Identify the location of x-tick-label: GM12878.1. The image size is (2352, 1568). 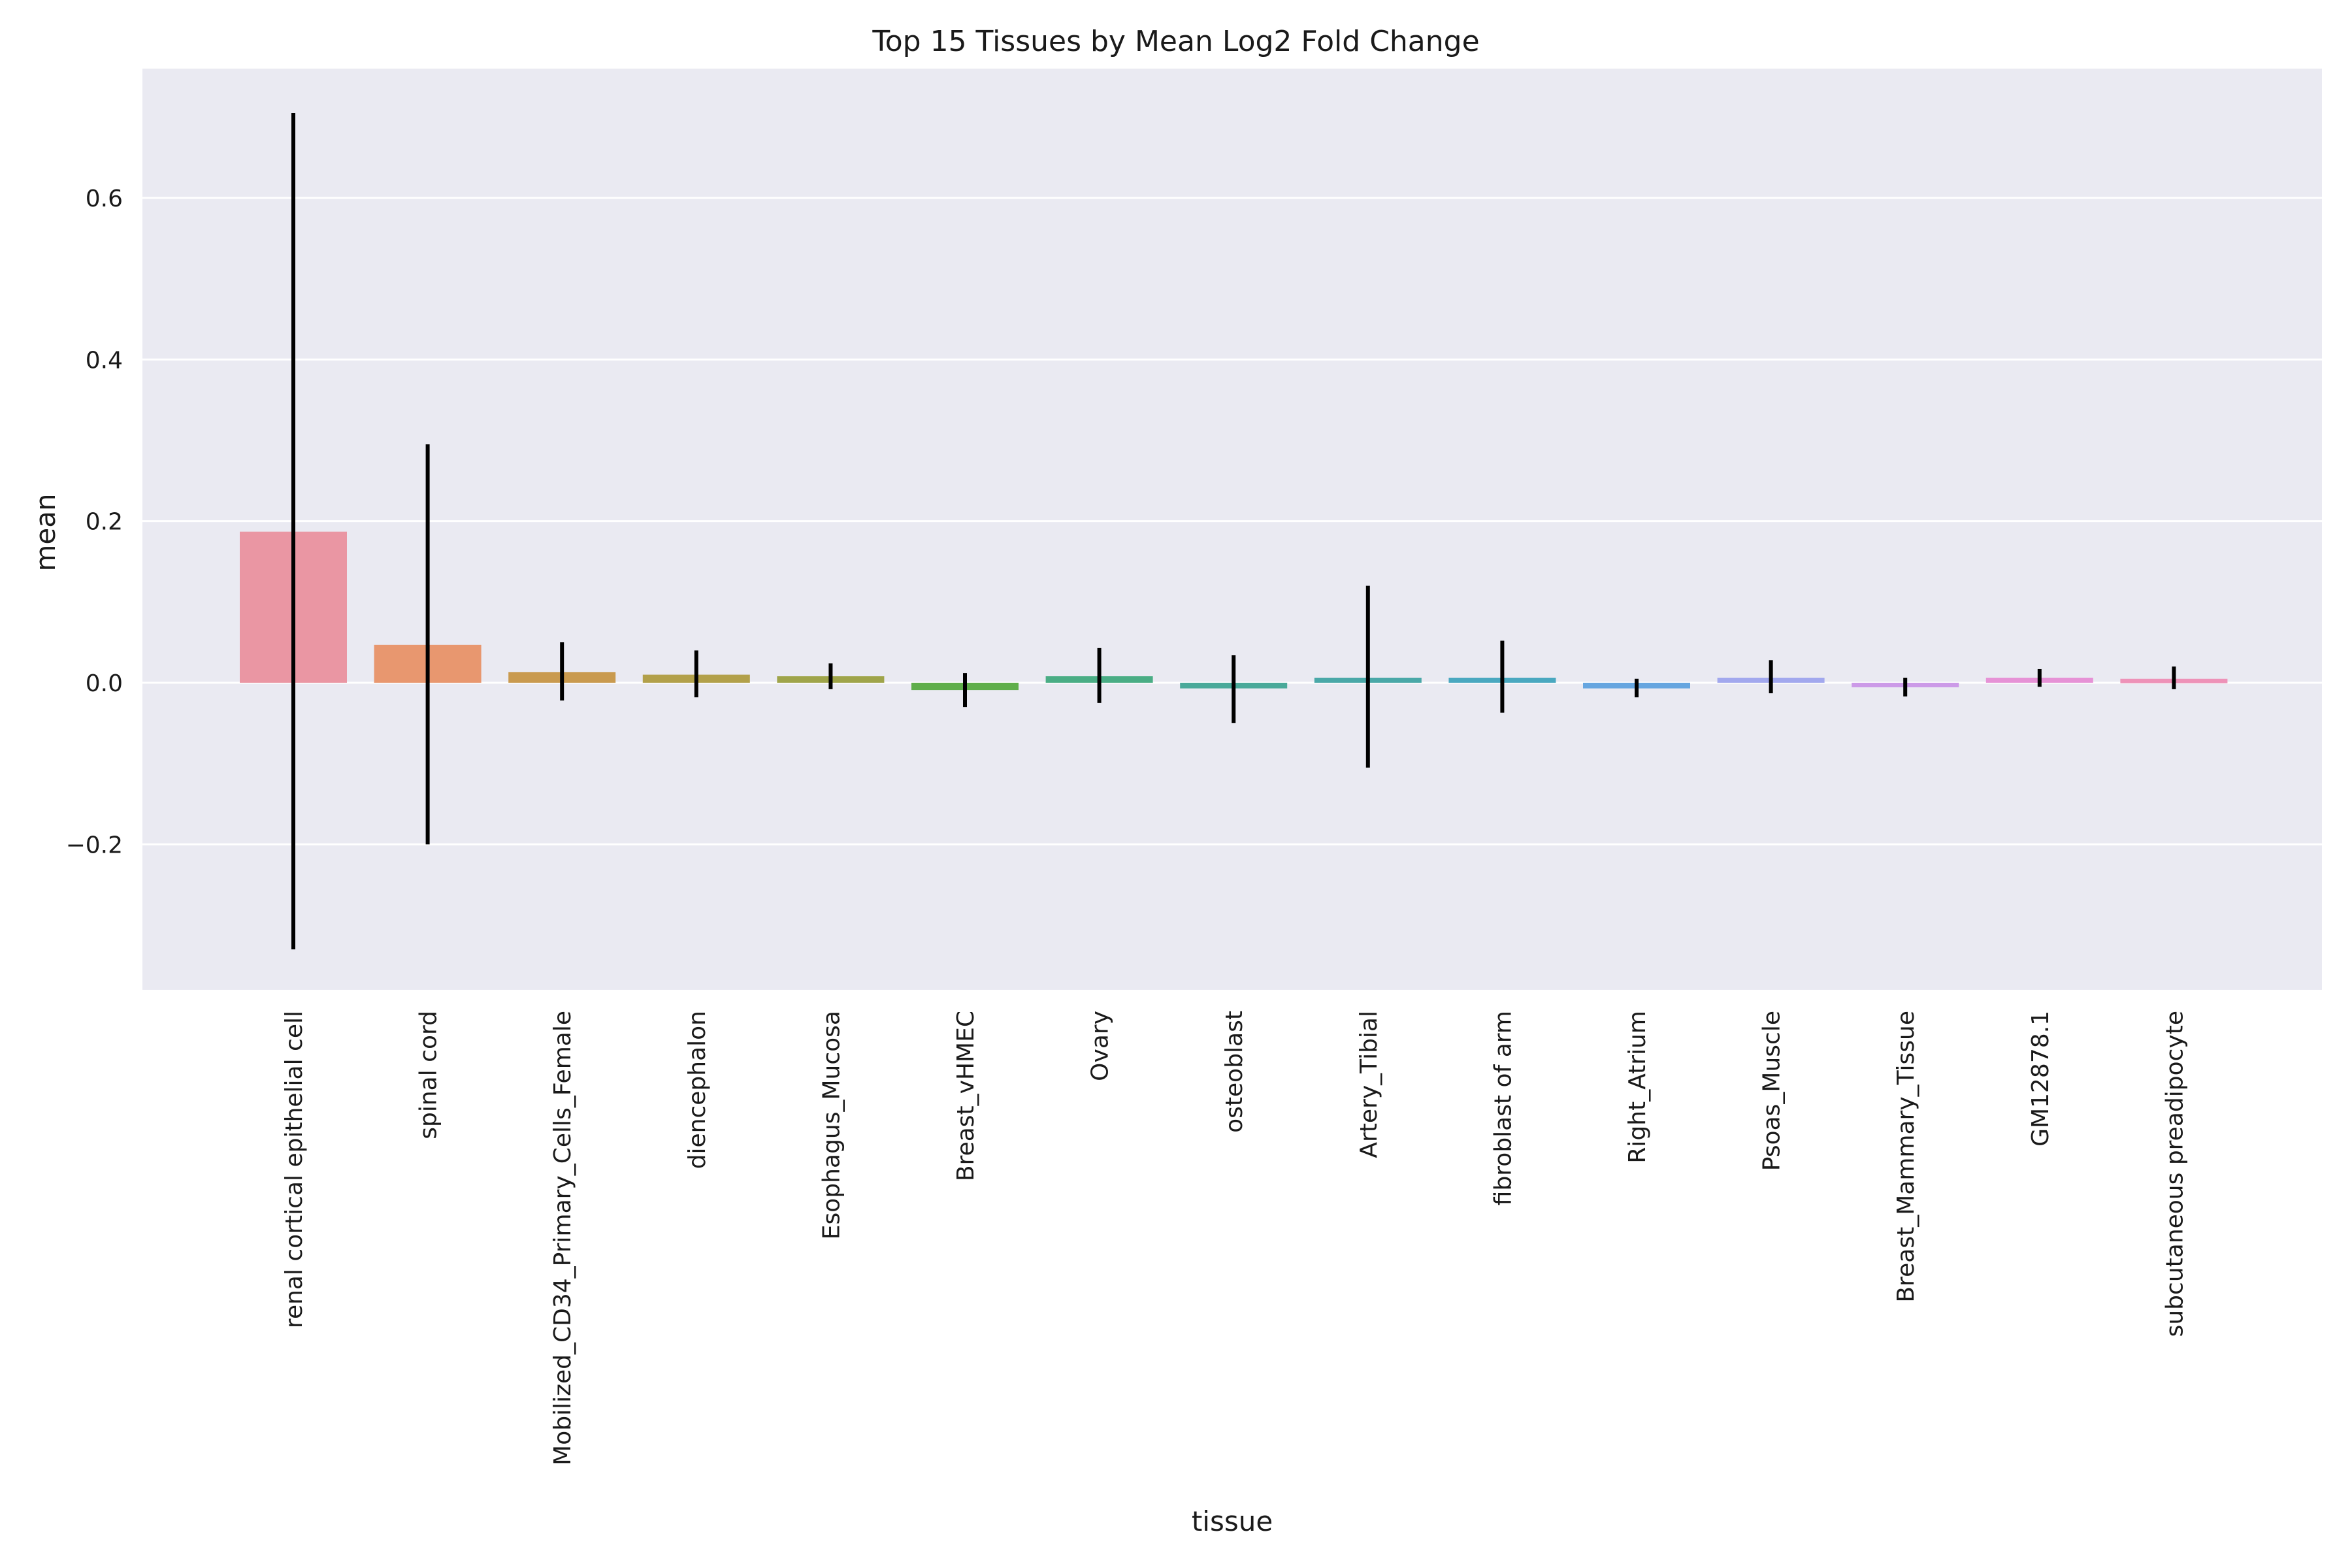
(2040, 1079).